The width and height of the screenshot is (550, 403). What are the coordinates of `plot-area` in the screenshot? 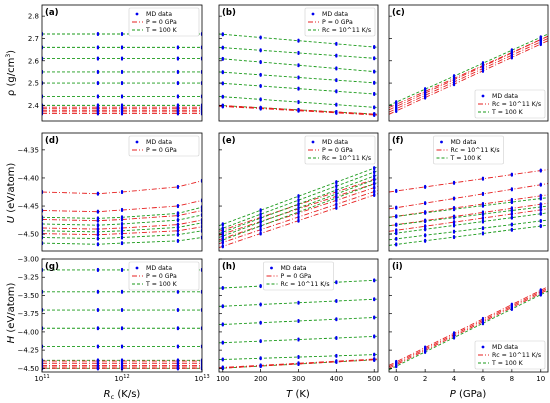 It's located at (122, 319).